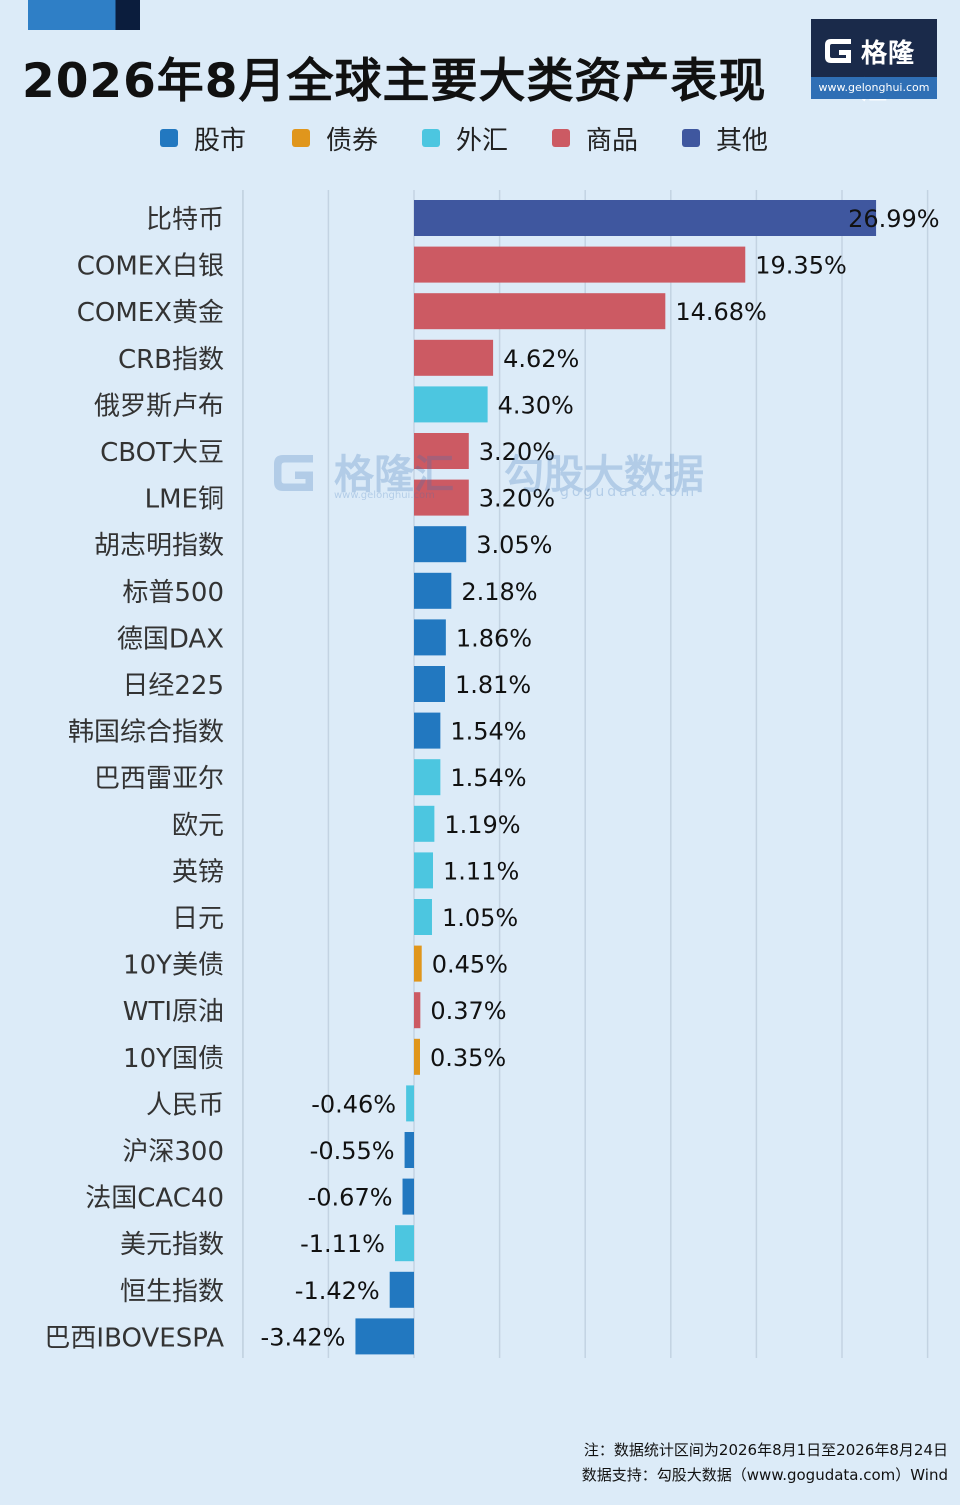 The width and height of the screenshot is (960, 1505). Describe the element at coordinates (470, 965) in the screenshot. I see `value-label: 0.45%` at that location.